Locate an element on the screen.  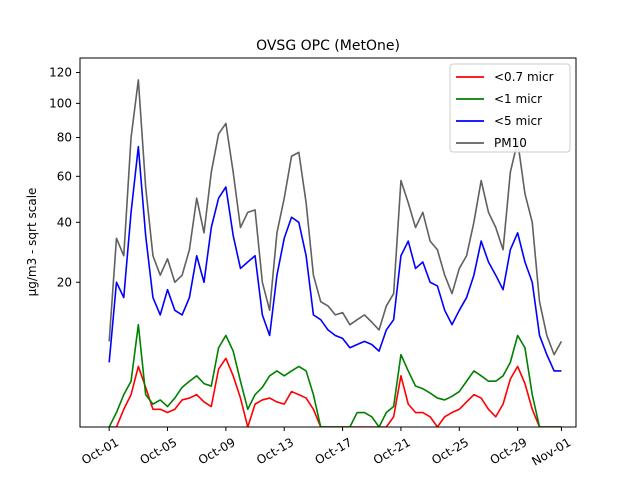
x-tick-label: Oct-09 is located at coordinates (217, 451).